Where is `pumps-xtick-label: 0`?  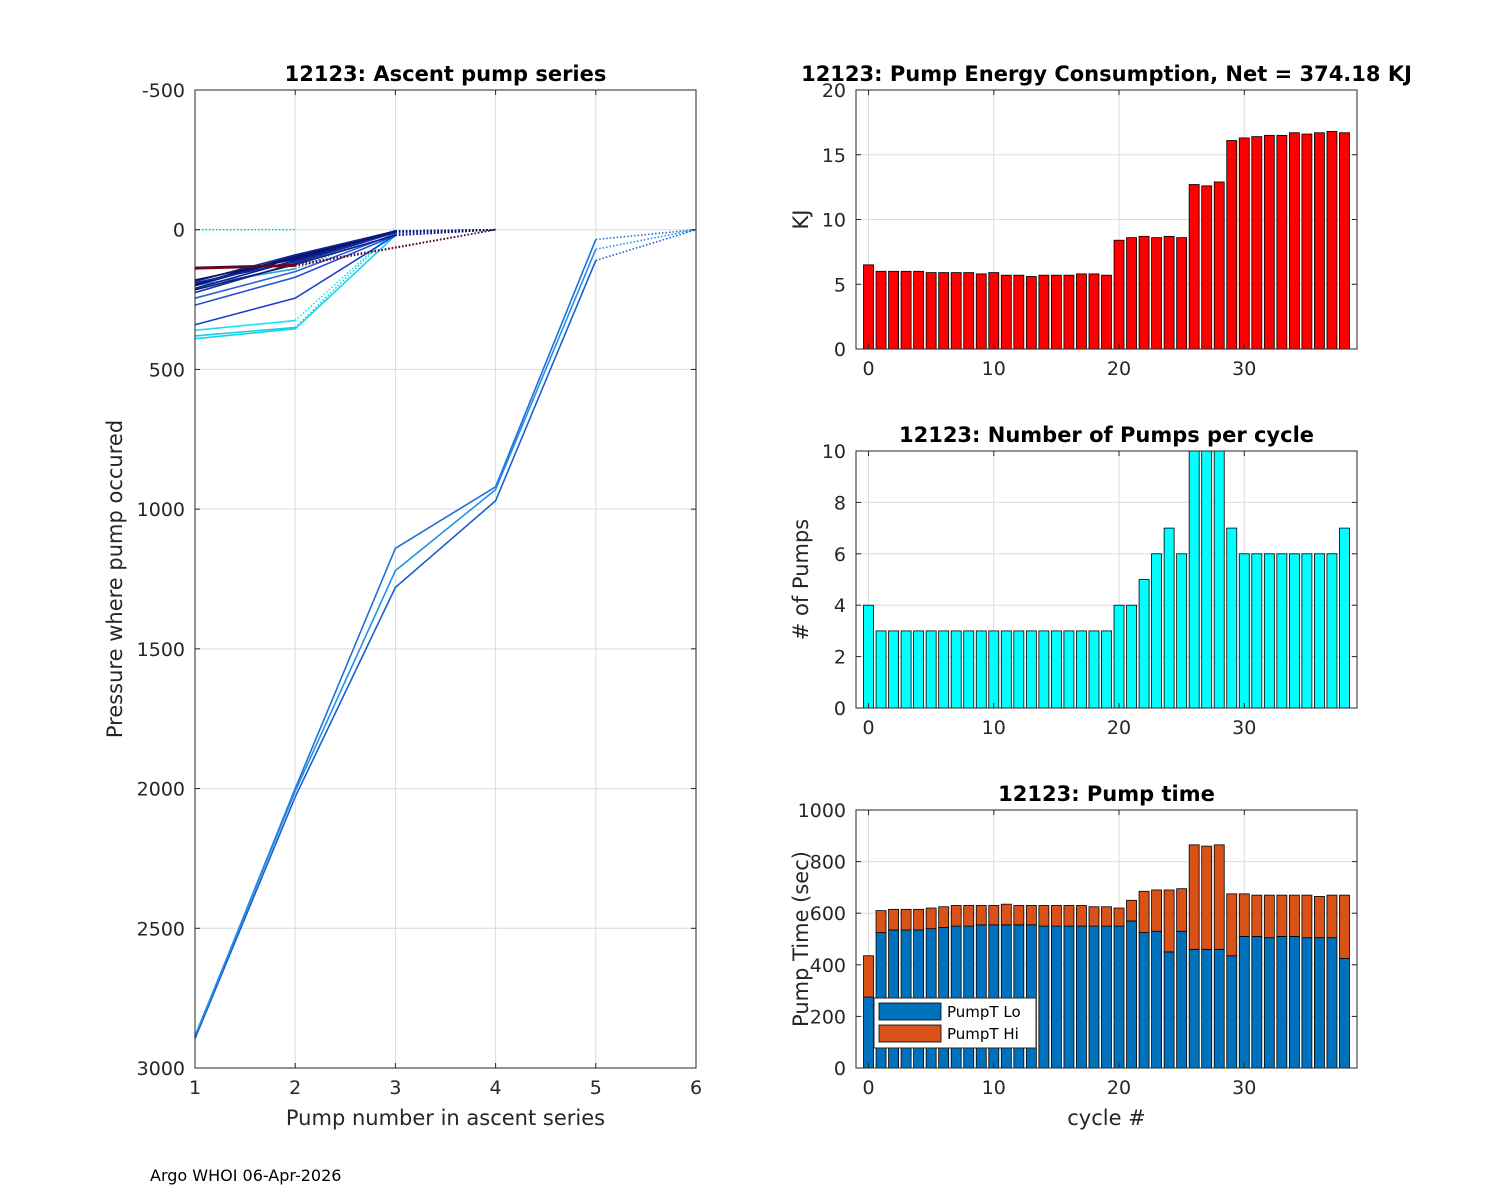 pumps-xtick-label: 0 is located at coordinates (868, 728).